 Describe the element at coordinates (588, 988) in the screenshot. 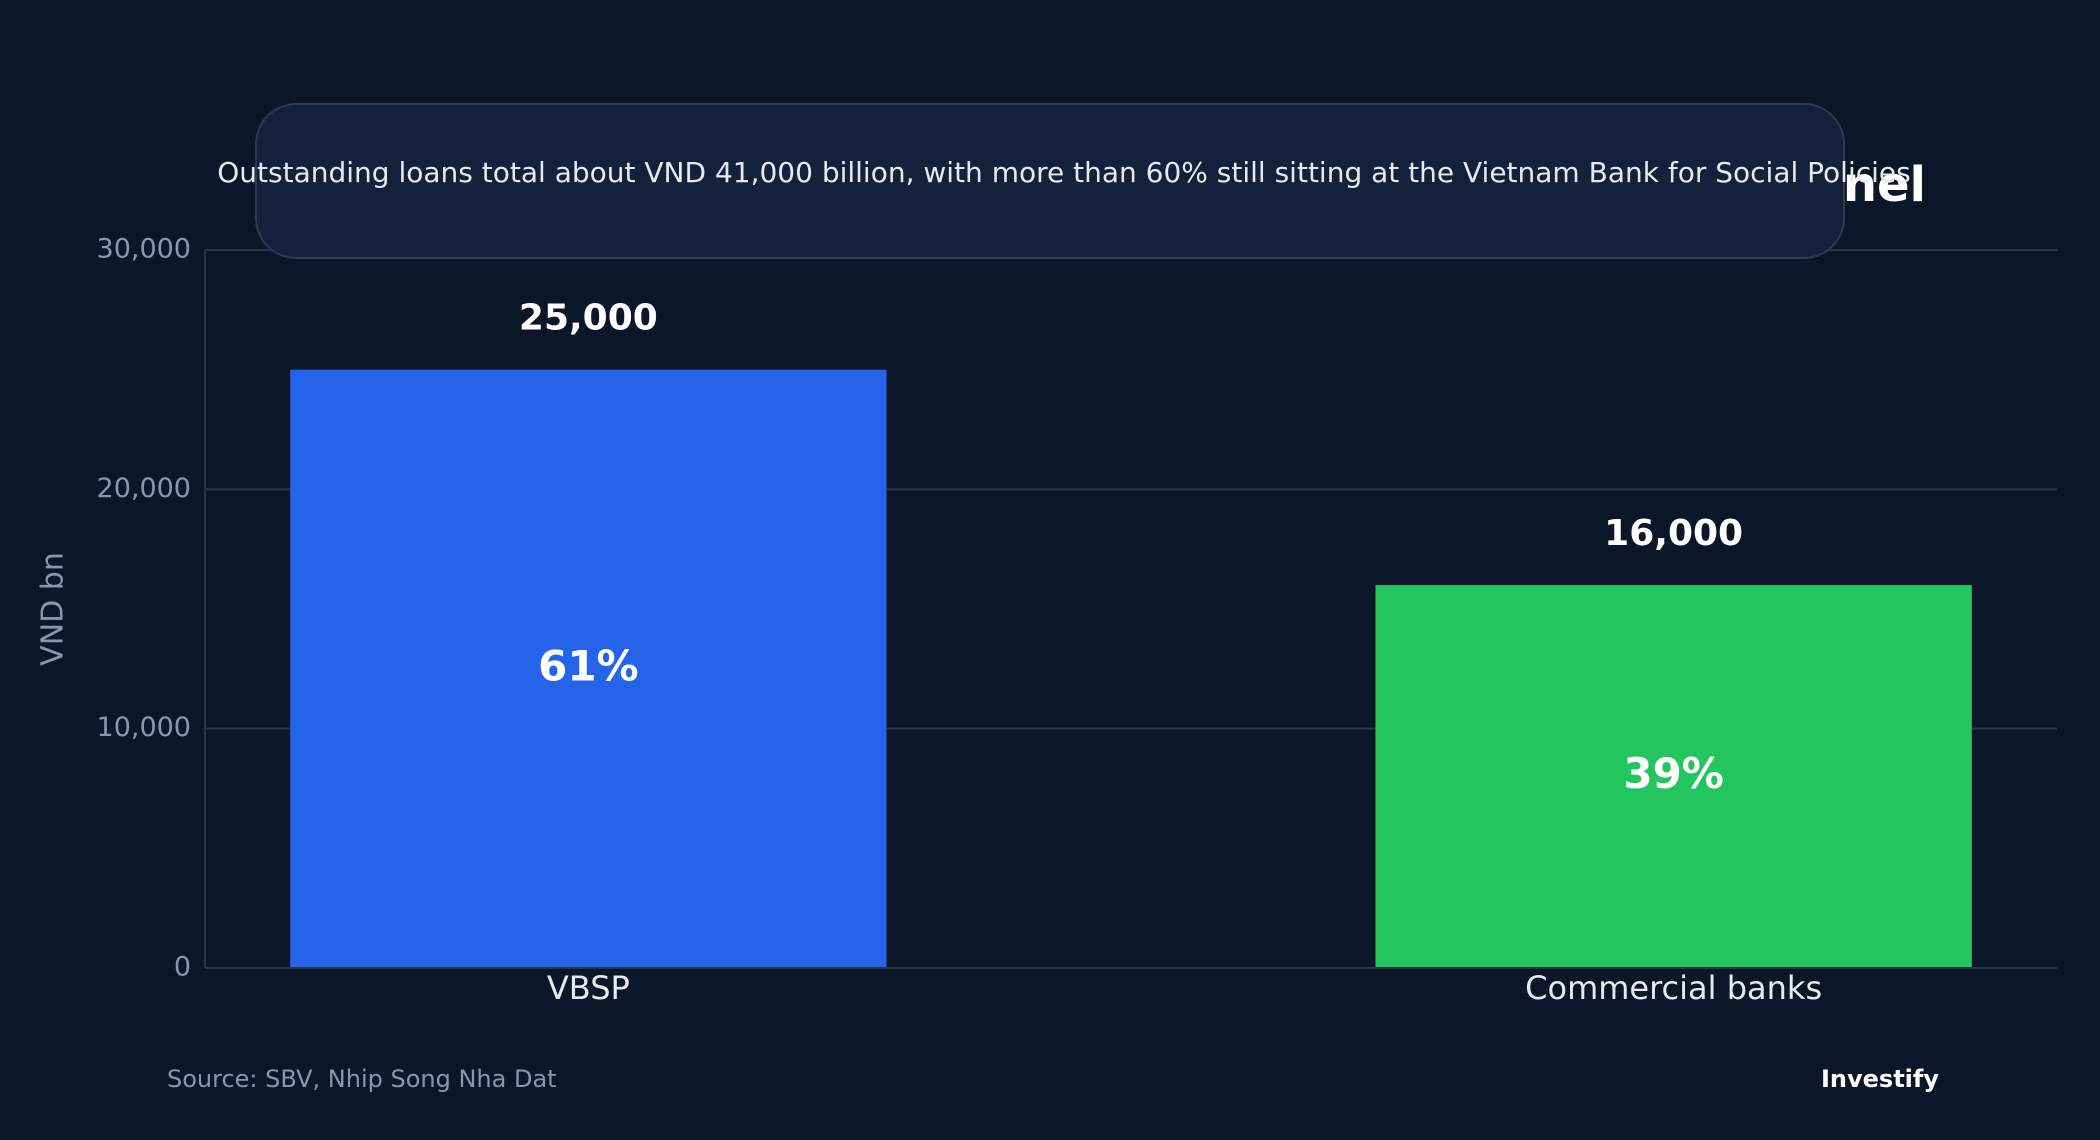

I see `x-tick-label: VBSP` at that location.